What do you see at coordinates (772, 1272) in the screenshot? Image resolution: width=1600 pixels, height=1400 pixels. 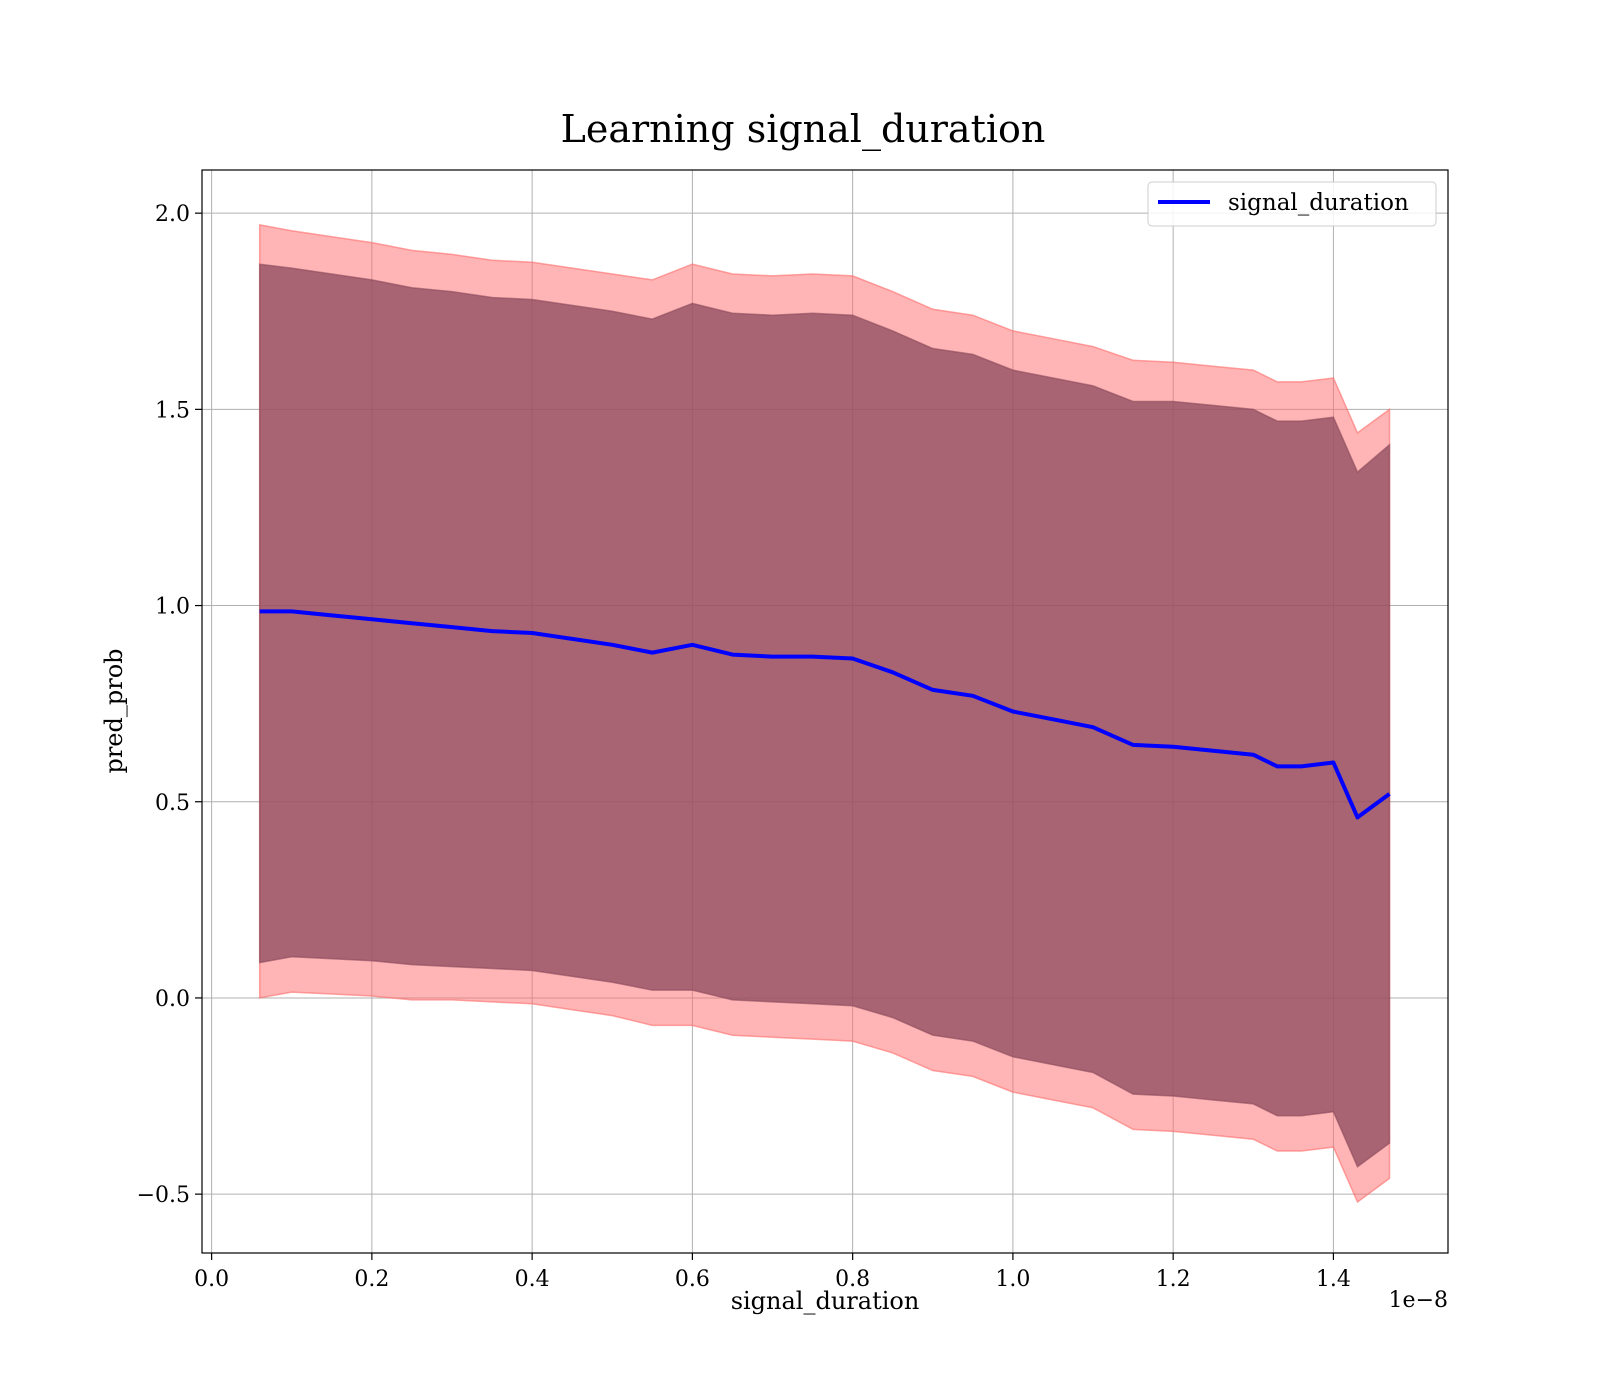 I see `x-axis-ticks: 0.0 0.2 0.4 0.6 0.8 1.0 1.2 1.4` at bounding box center [772, 1272].